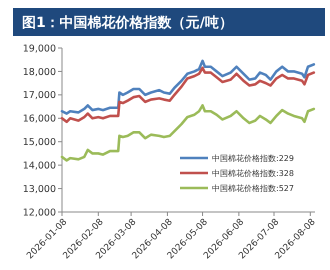  I want to click on legend-label: 中国棉花价格指数:229, so click(253, 158).